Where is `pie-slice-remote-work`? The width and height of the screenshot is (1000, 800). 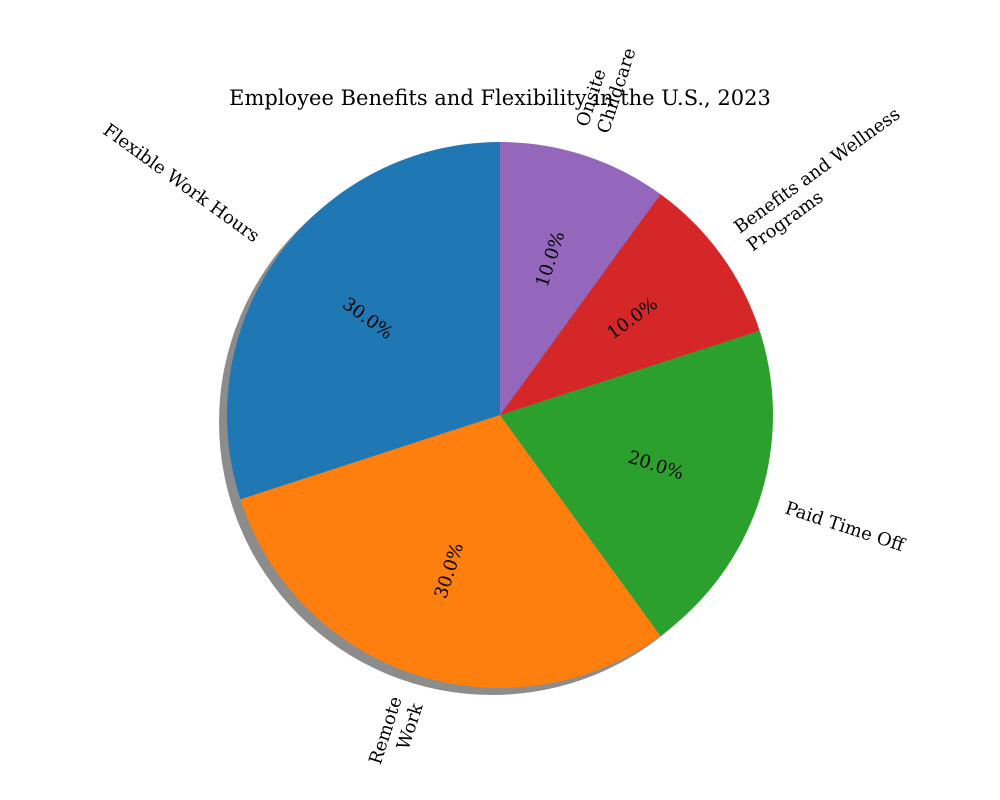 pie-slice-remote-work is located at coordinates (450, 551).